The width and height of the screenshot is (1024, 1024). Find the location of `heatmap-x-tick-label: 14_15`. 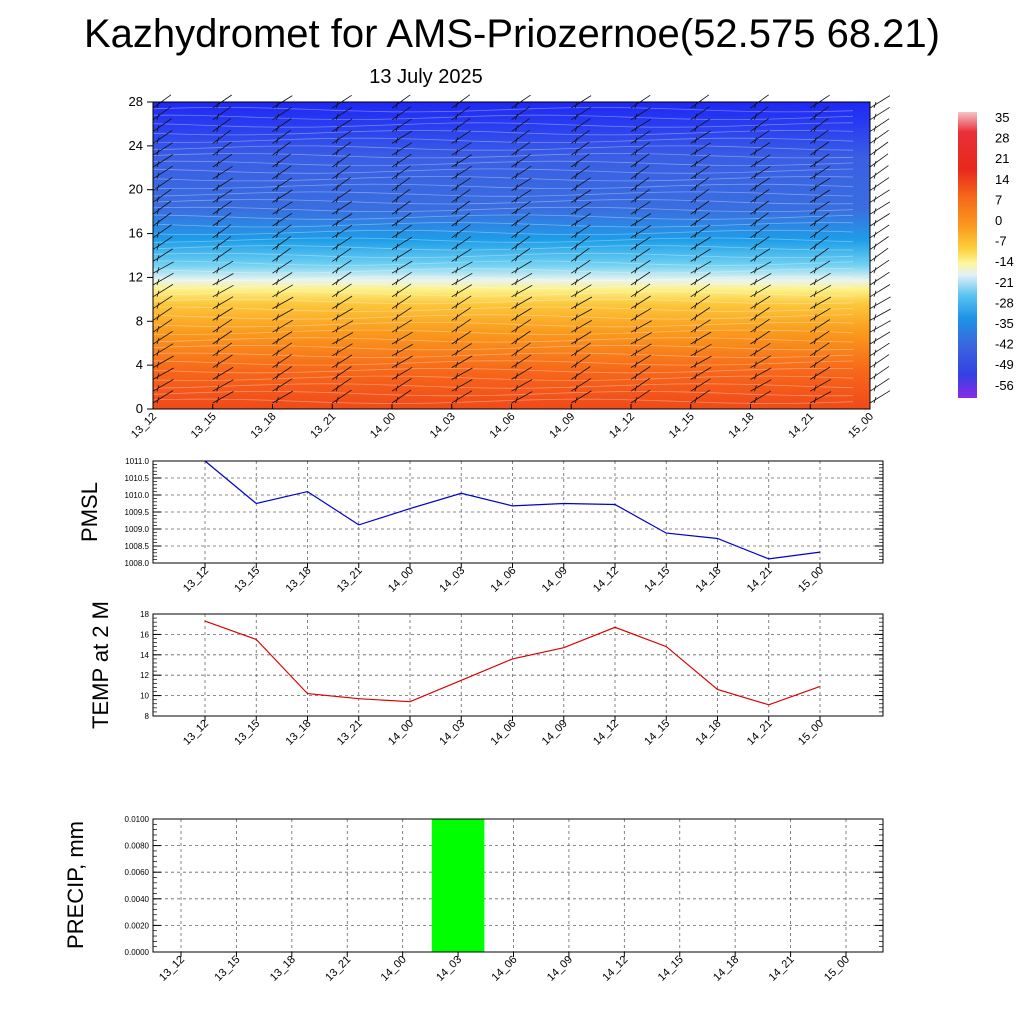

heatmap-x-tick-label: 14_15 is located at coordinates (682, 426).